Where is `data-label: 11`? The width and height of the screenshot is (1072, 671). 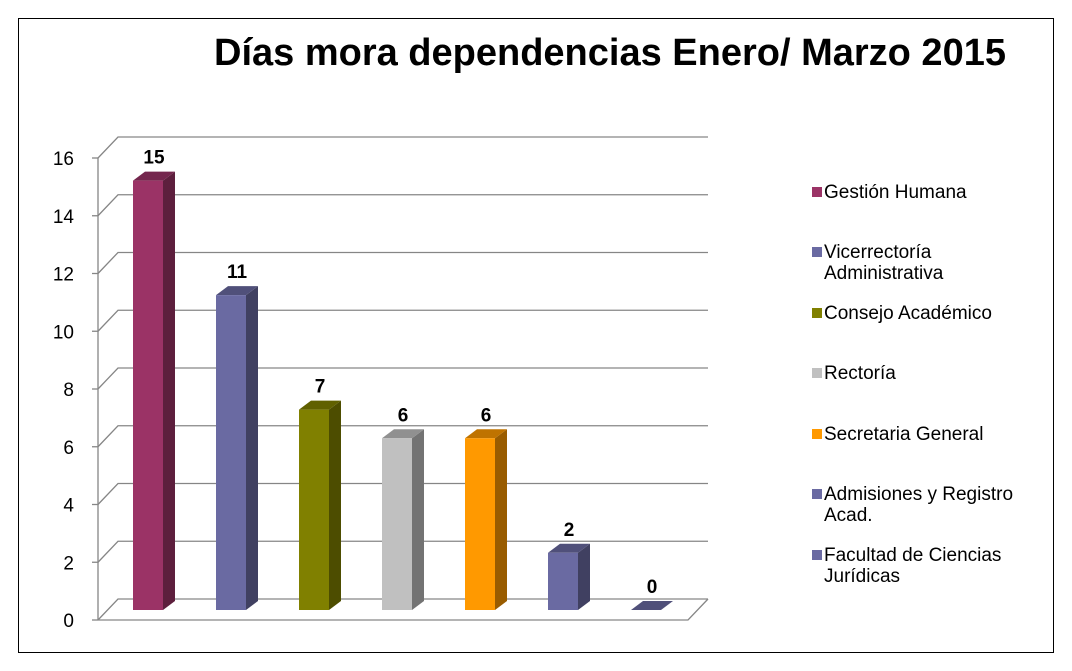
data-label: 11 is located at coordinates (237, 272).